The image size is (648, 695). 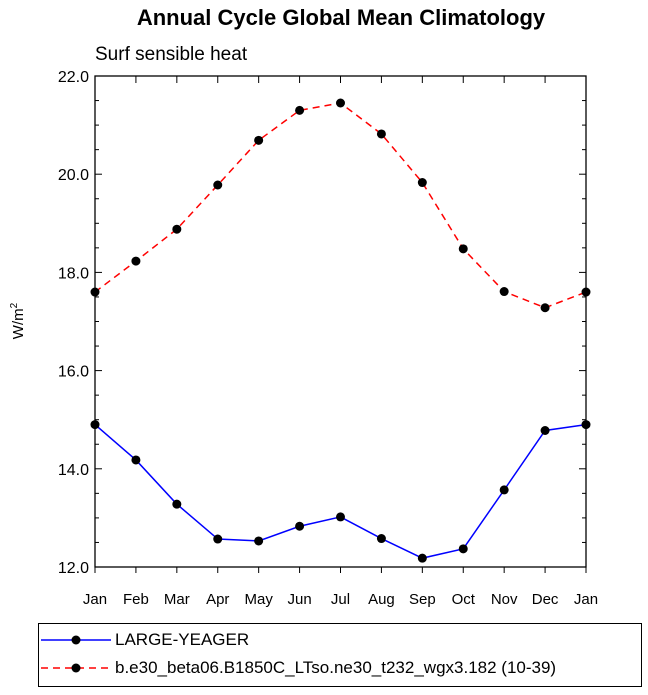 What do you see at coordinates (182, 639) in the screenshot?
I see `legend-label-series-1: LARGE-YEAGER` at bounding box center [182, 639].